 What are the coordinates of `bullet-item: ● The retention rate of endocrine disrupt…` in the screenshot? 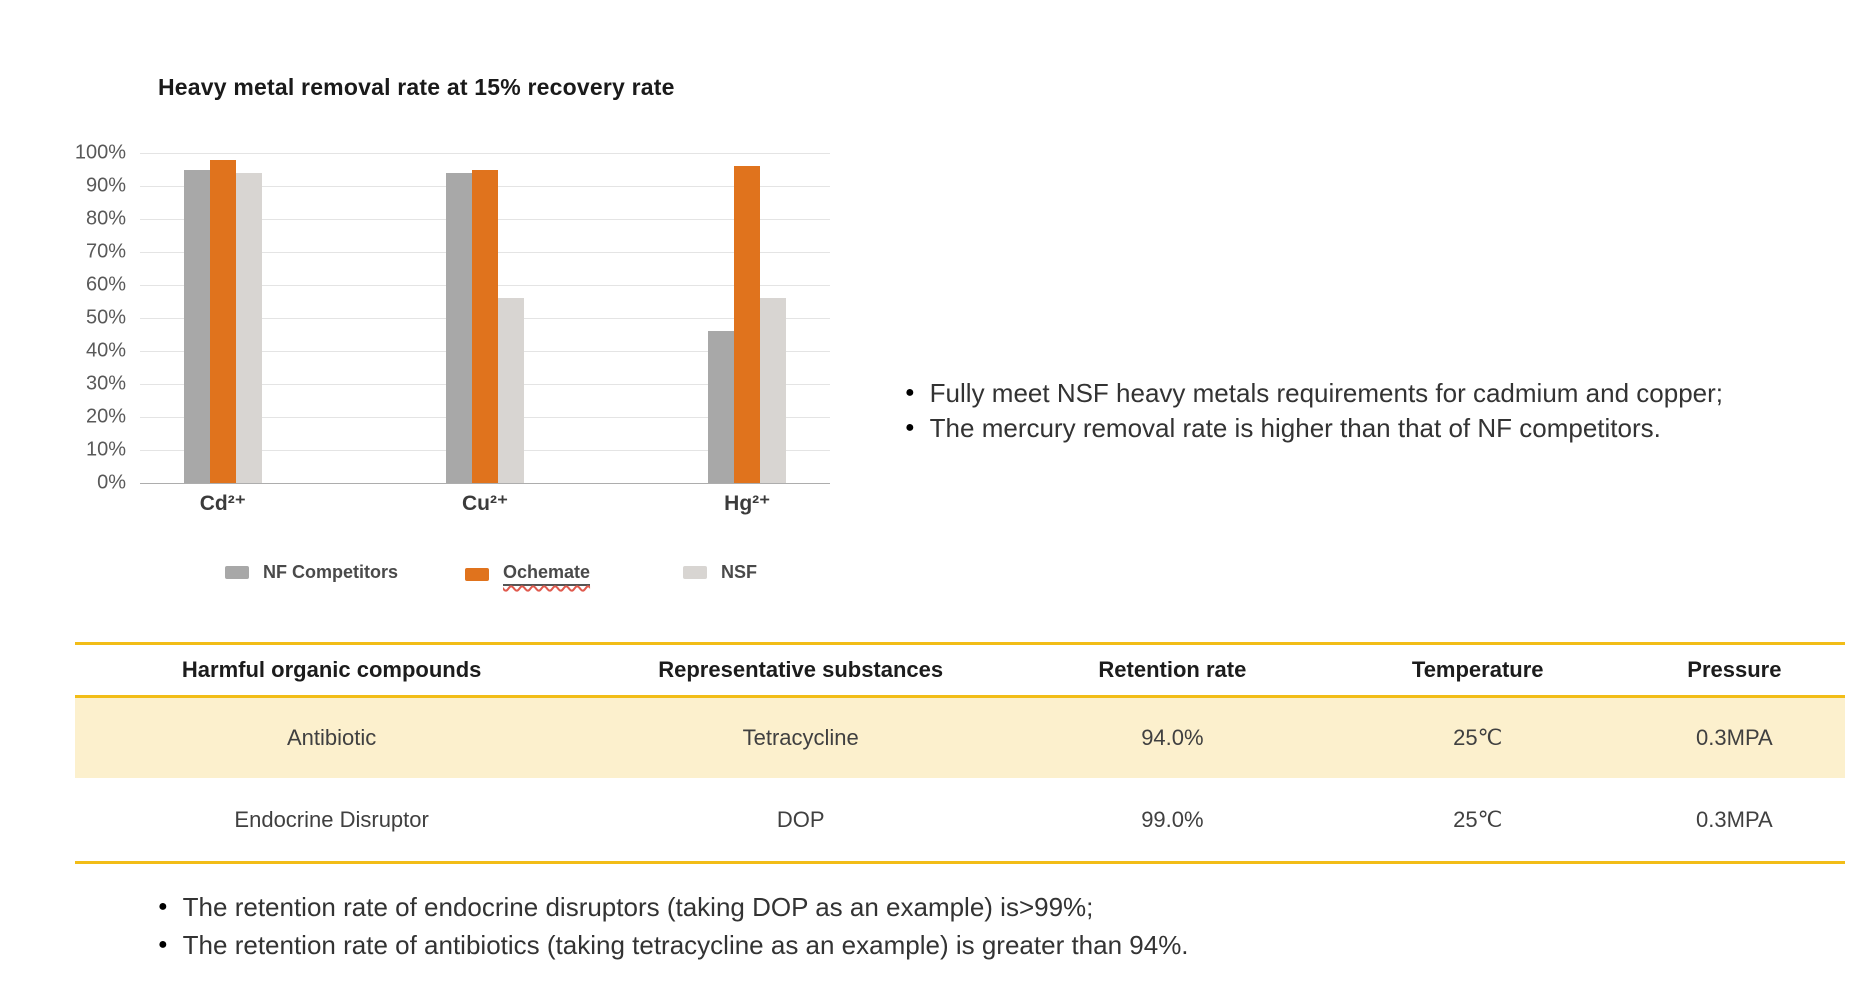 It's located at (673, 907).